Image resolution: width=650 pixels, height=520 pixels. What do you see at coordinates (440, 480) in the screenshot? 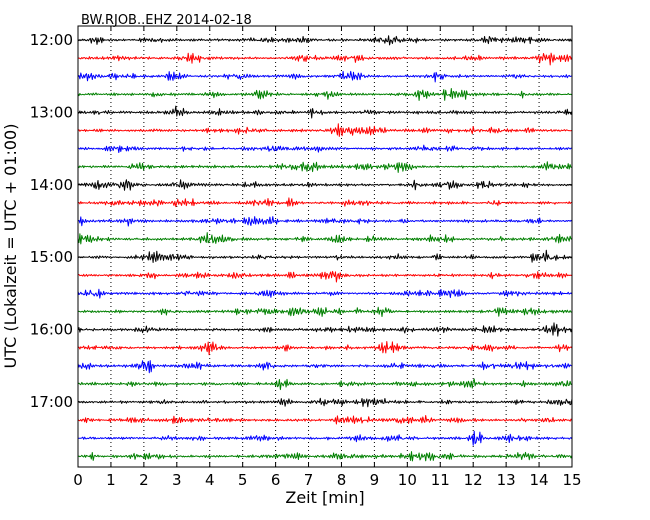
I see `x-tick-label: 11` at bounding box center [440, 480].